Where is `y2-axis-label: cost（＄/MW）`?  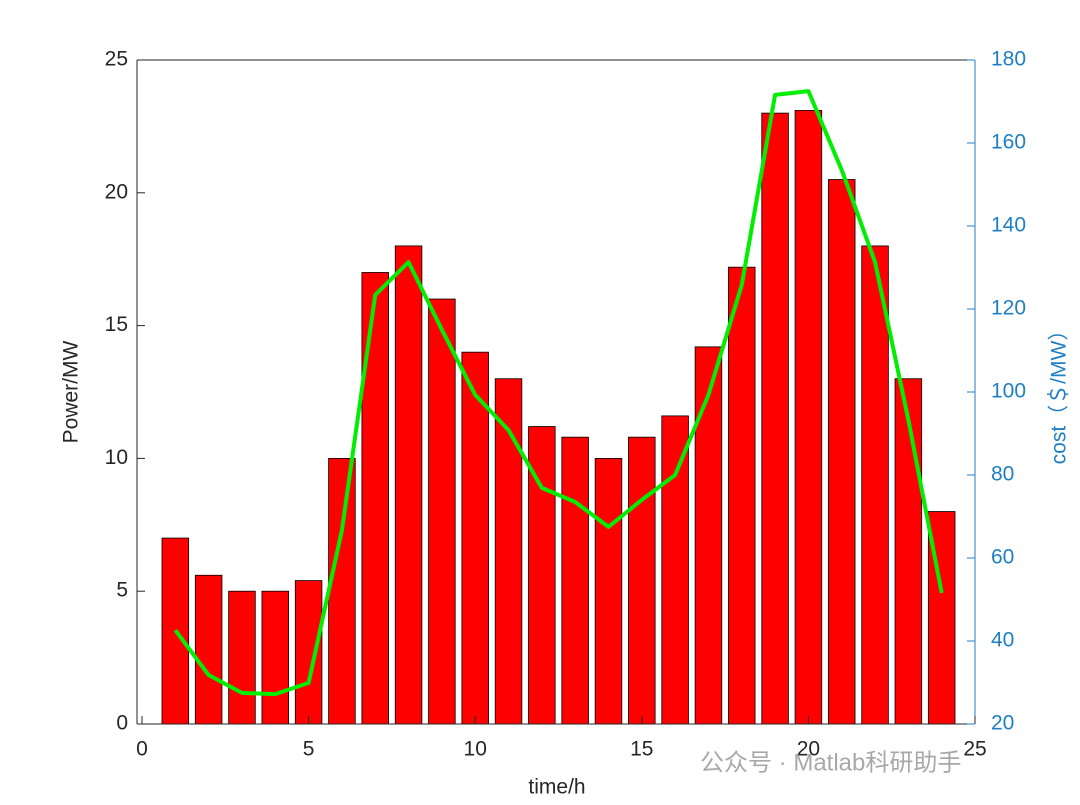
y2-axis-label: cost（＄/MW） is located at coordinates (1059, 392).